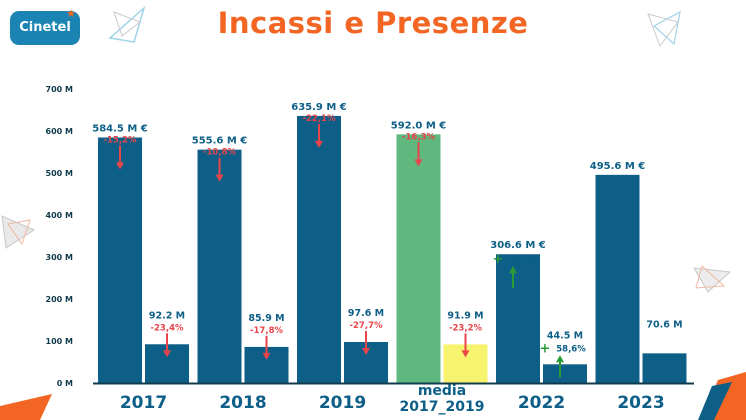 The image size is (746, 420). What do you see at coordinates (373, 23) in the screenshot?
I see `page-title: Incassi e Presenze` at bounding box center [373, 23].